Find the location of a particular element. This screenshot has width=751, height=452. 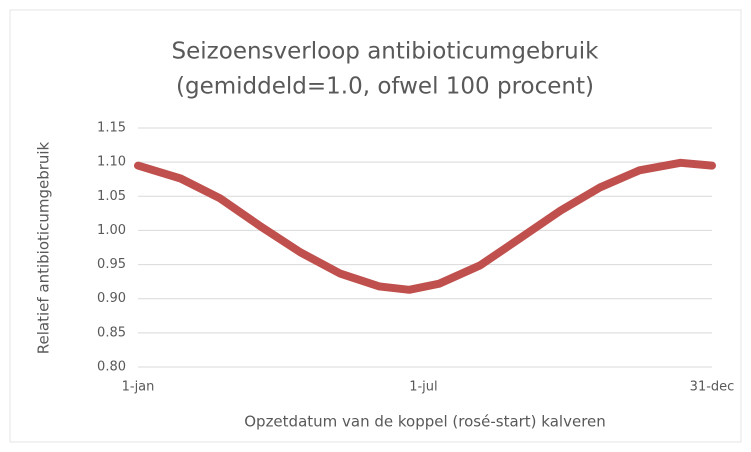

y-tick-label: 0.90 is located at coordinates (111, 298).